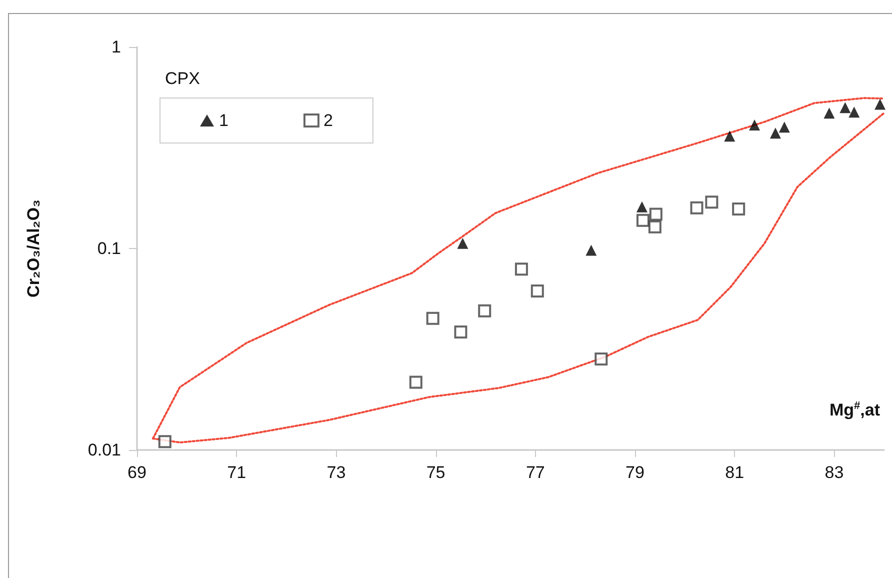  Describe the element at coordinates (109, 248) in the screenshot. I see `y-tick-label: 0.1` at that location.